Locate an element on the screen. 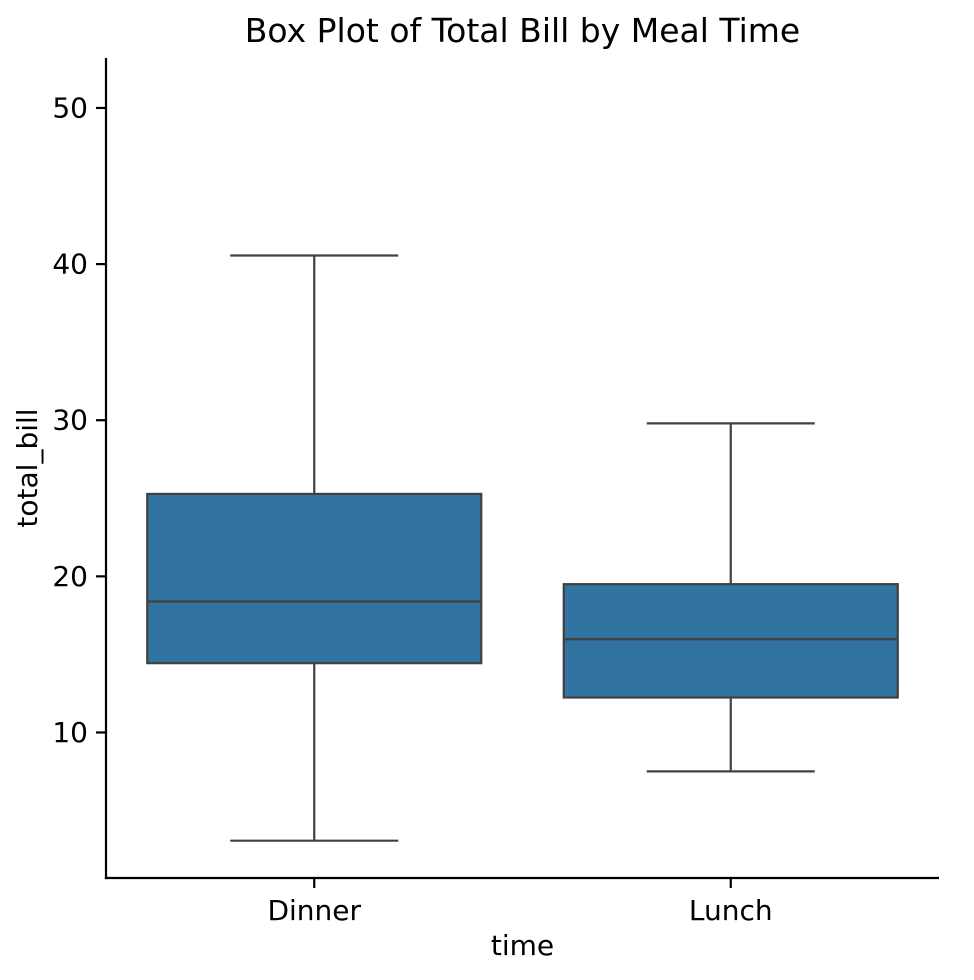 This screenshot has height=980, width=974. y-tick-label: 20 is located at coordinates (70, 576).